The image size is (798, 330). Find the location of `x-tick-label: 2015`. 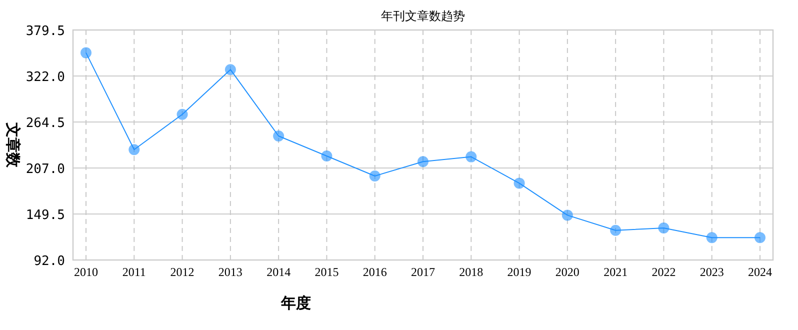

x-tick-label: 2015 is located at coordinates (326, 272).